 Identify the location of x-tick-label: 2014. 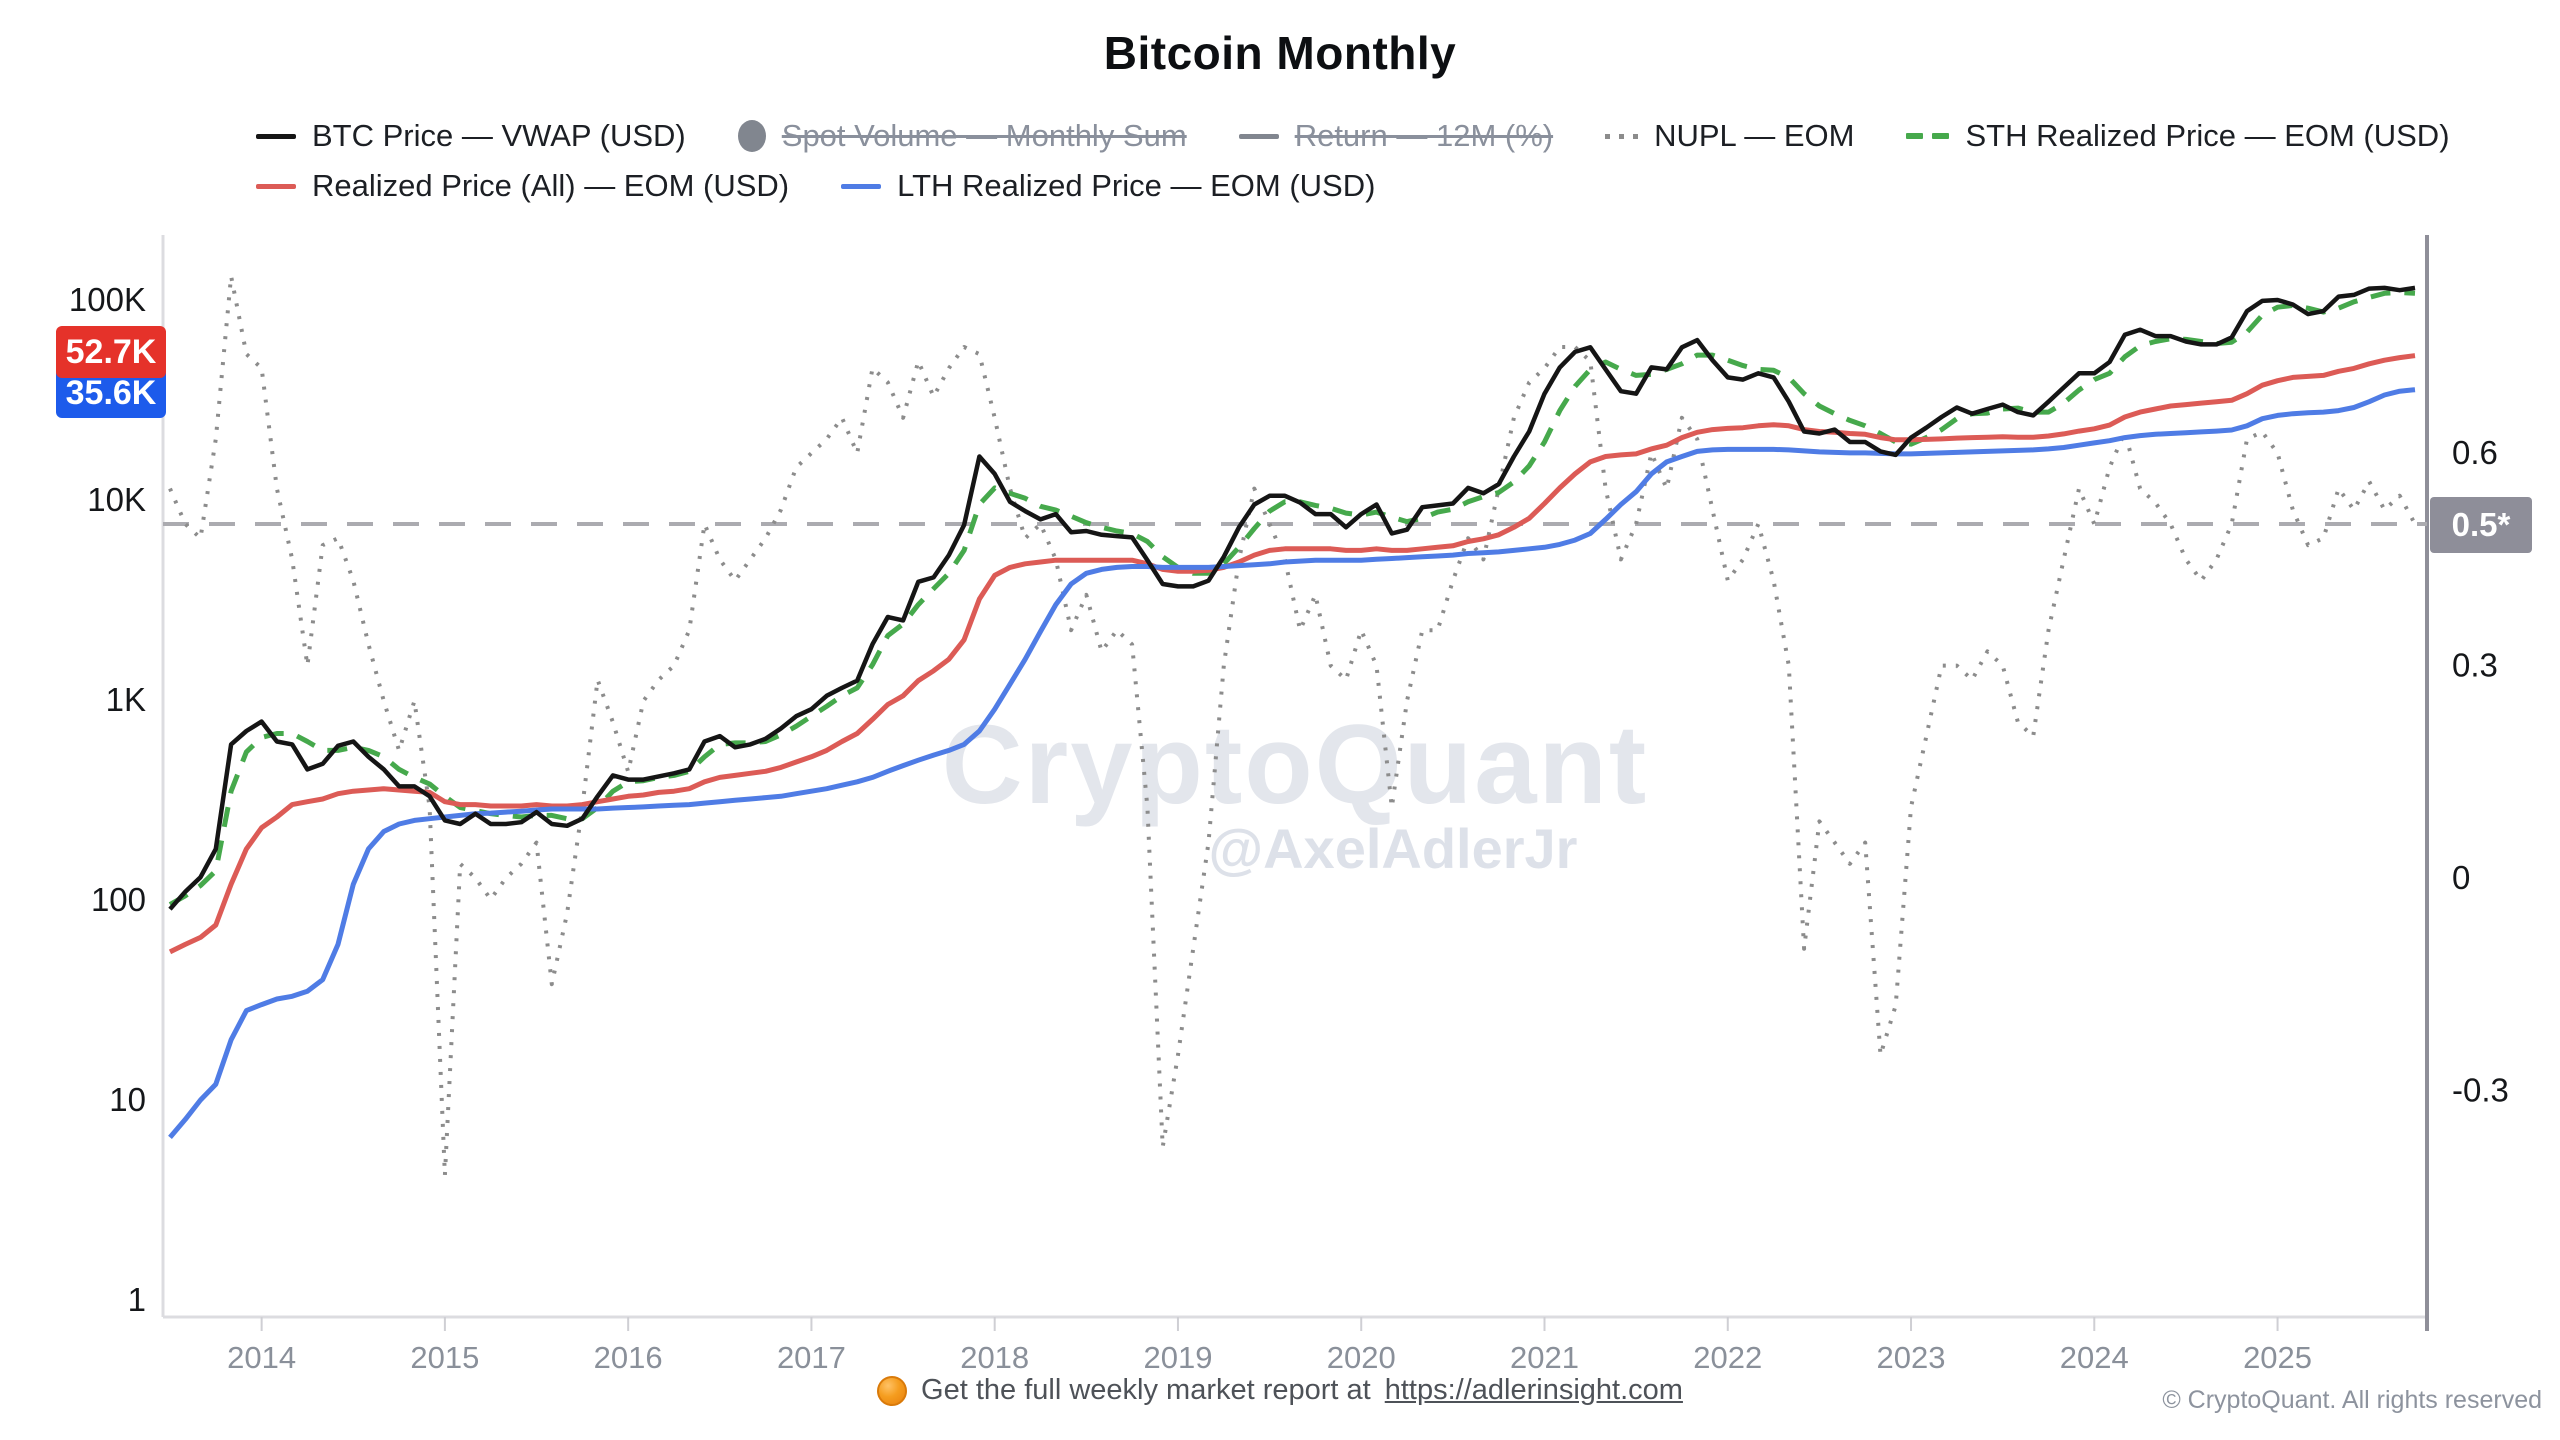
(261, 1357).